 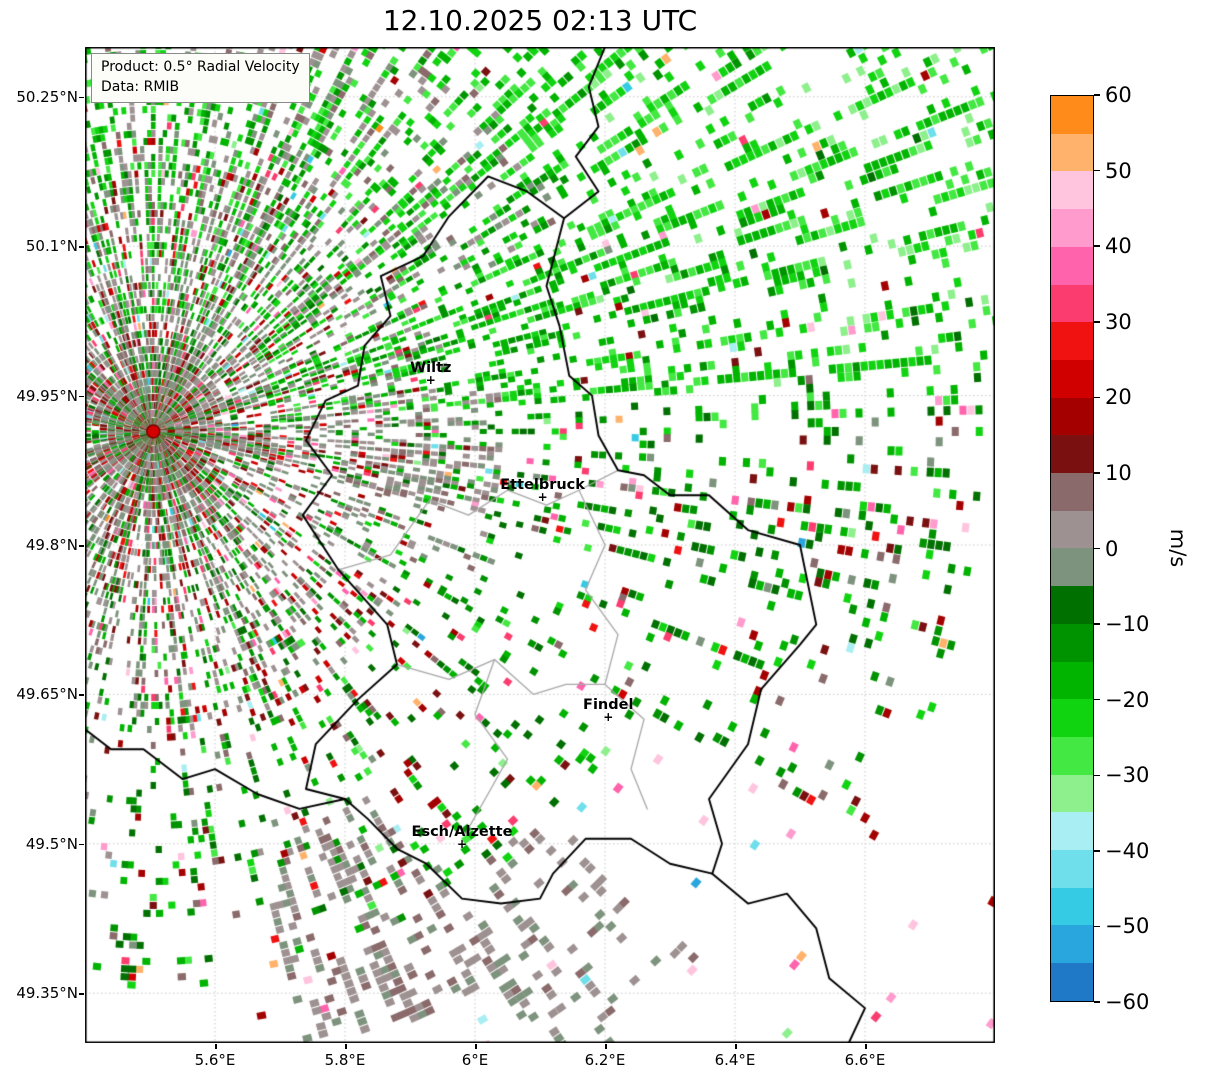 What do you see at coordinates (1178, 548) in the screenshot?
I see `colorbar-unit-label: m/s` at bounding box center [1178, 548].